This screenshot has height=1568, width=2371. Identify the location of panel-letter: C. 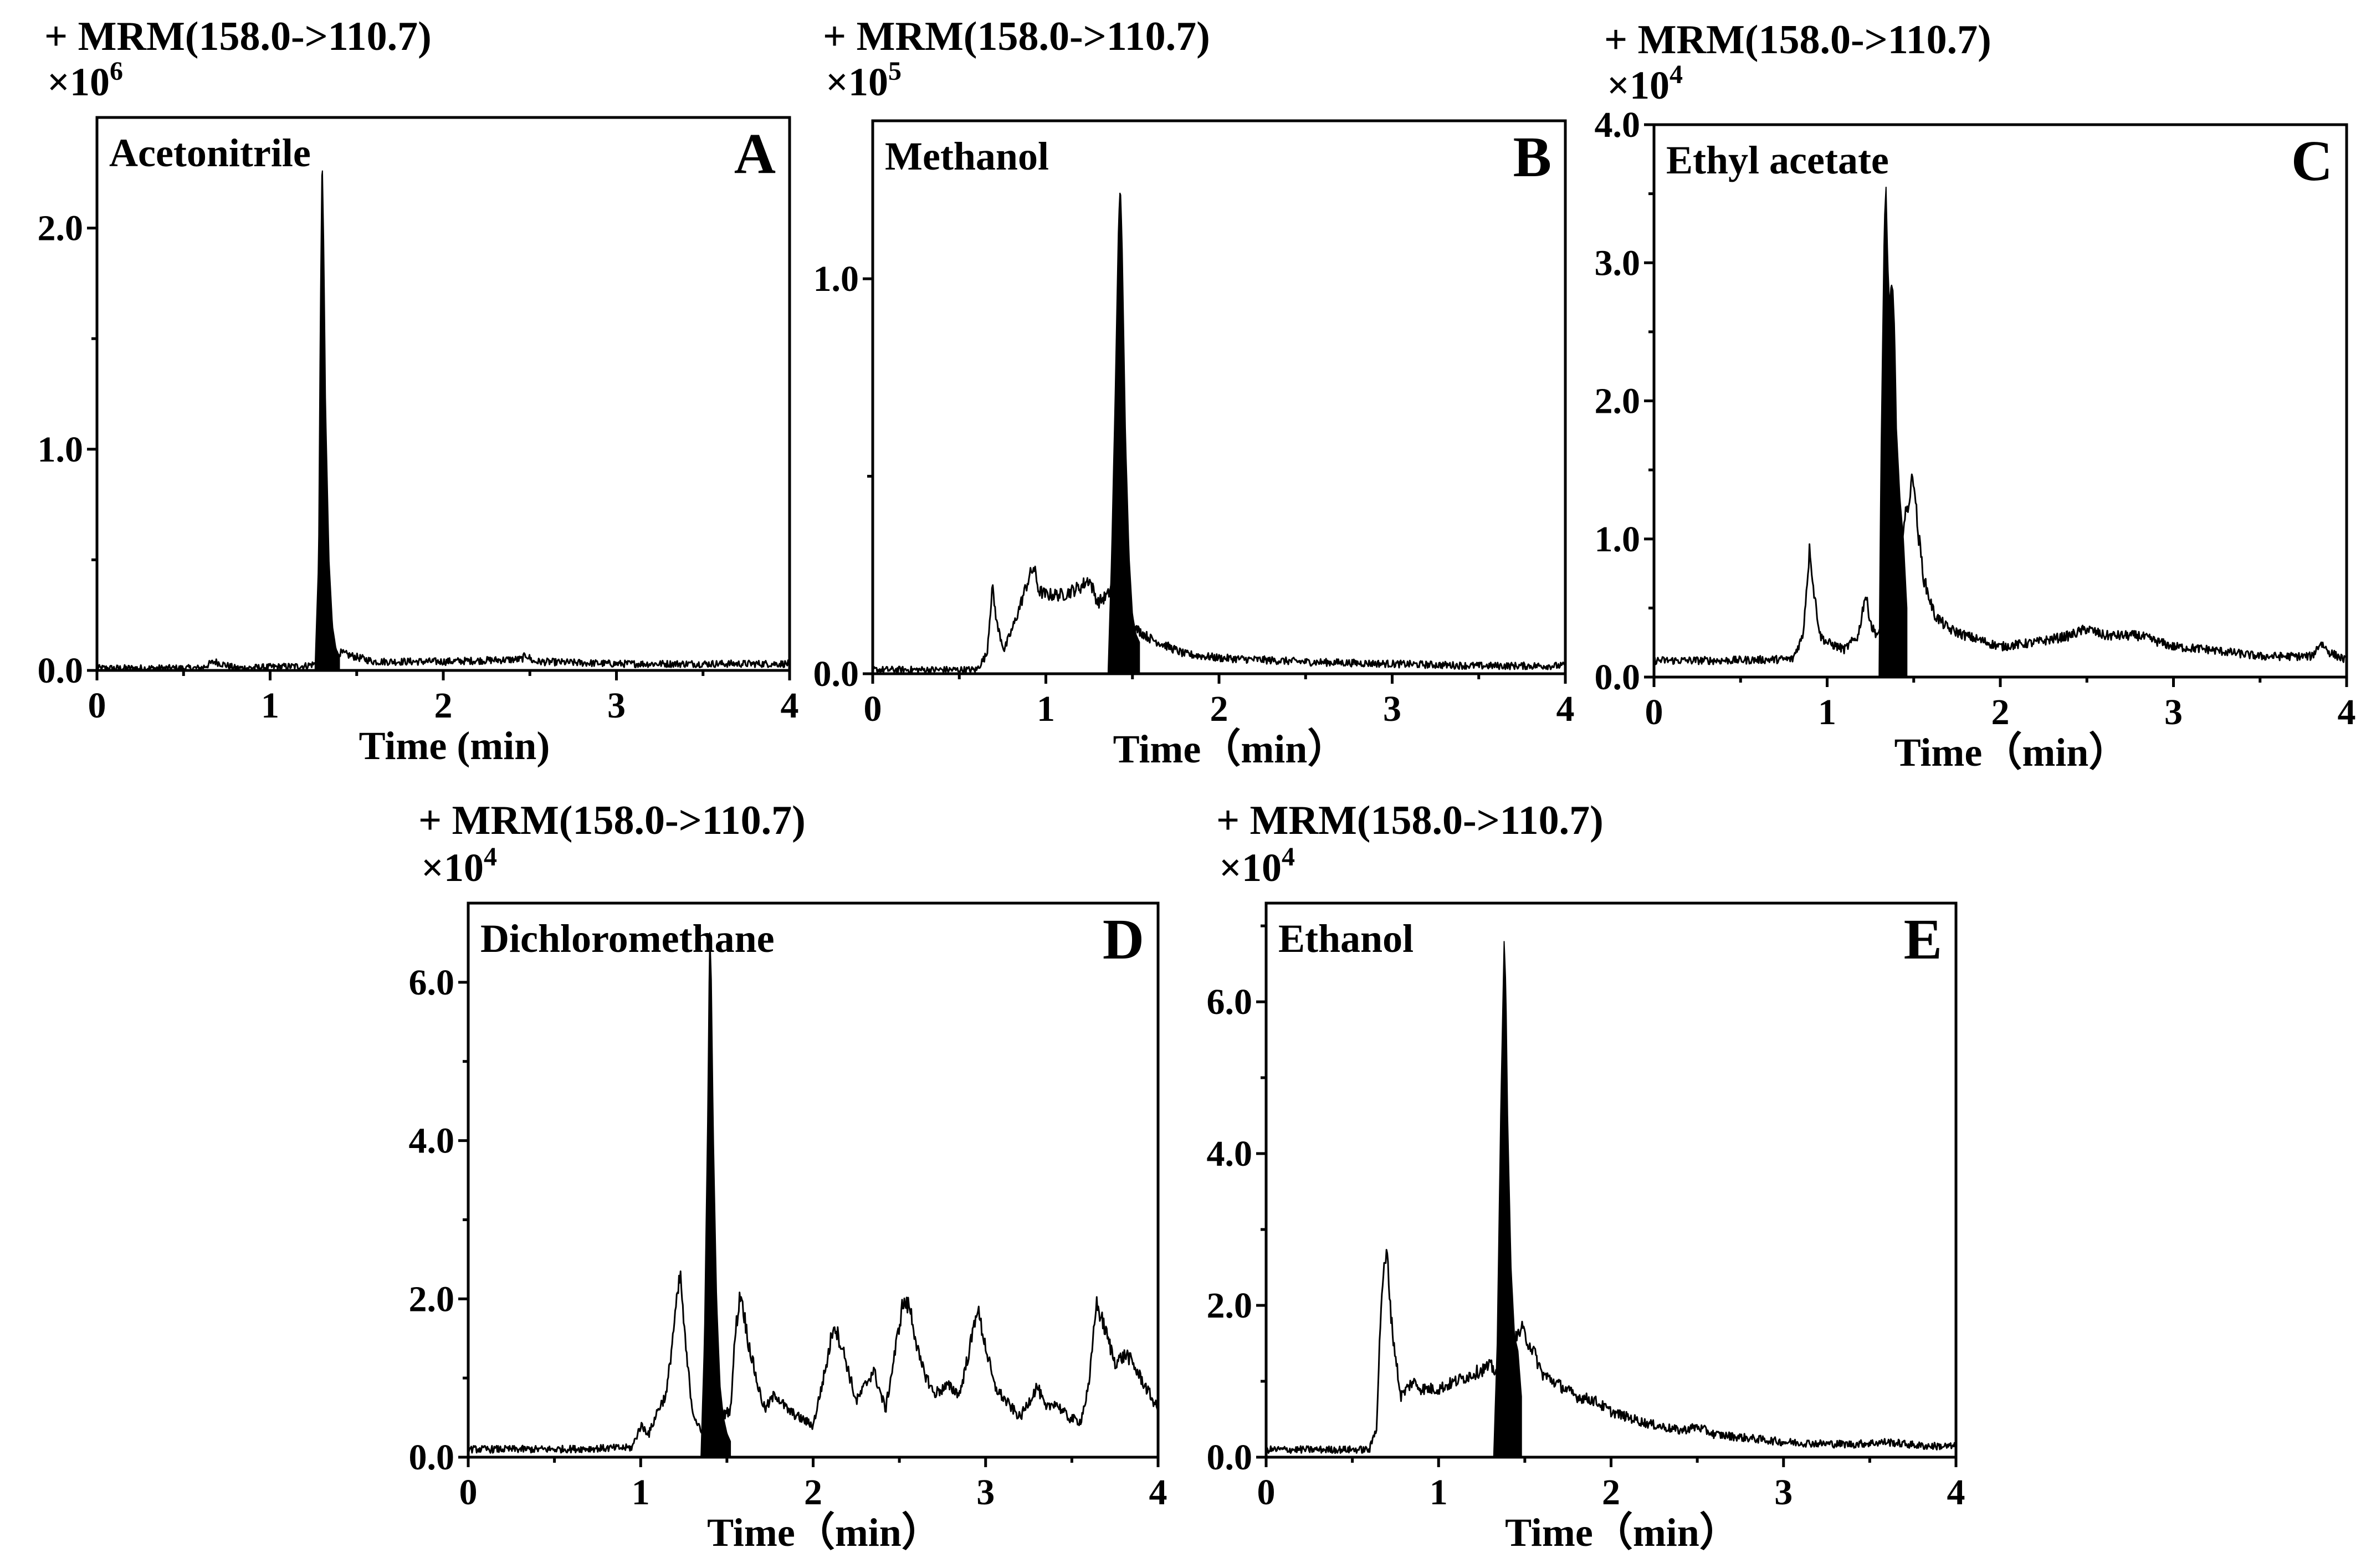
(2312, 161).